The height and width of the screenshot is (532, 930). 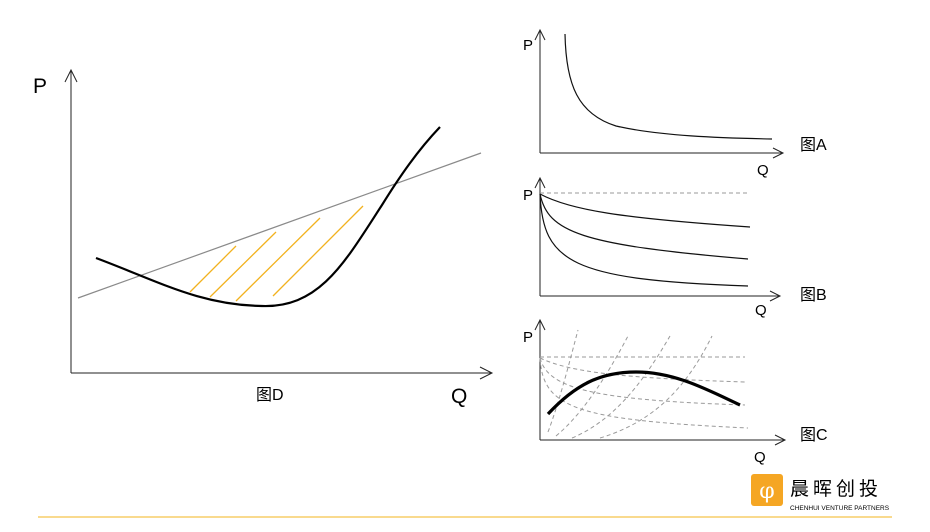 I want to click on diagram-d-shaded-area, so click(x=276, y=253).